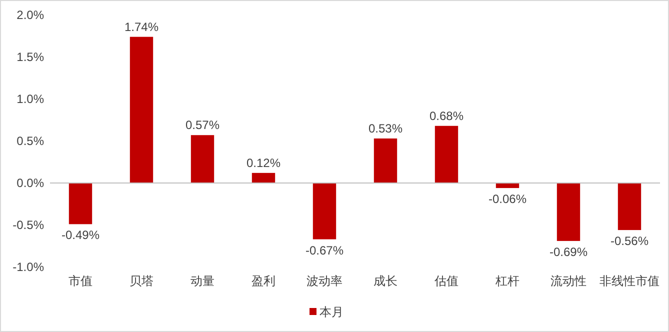 The image size is (669, 332). Describe the element at coordinates (386, 281) in the screenshot. I see `x-tick-label: 成长` at that location.